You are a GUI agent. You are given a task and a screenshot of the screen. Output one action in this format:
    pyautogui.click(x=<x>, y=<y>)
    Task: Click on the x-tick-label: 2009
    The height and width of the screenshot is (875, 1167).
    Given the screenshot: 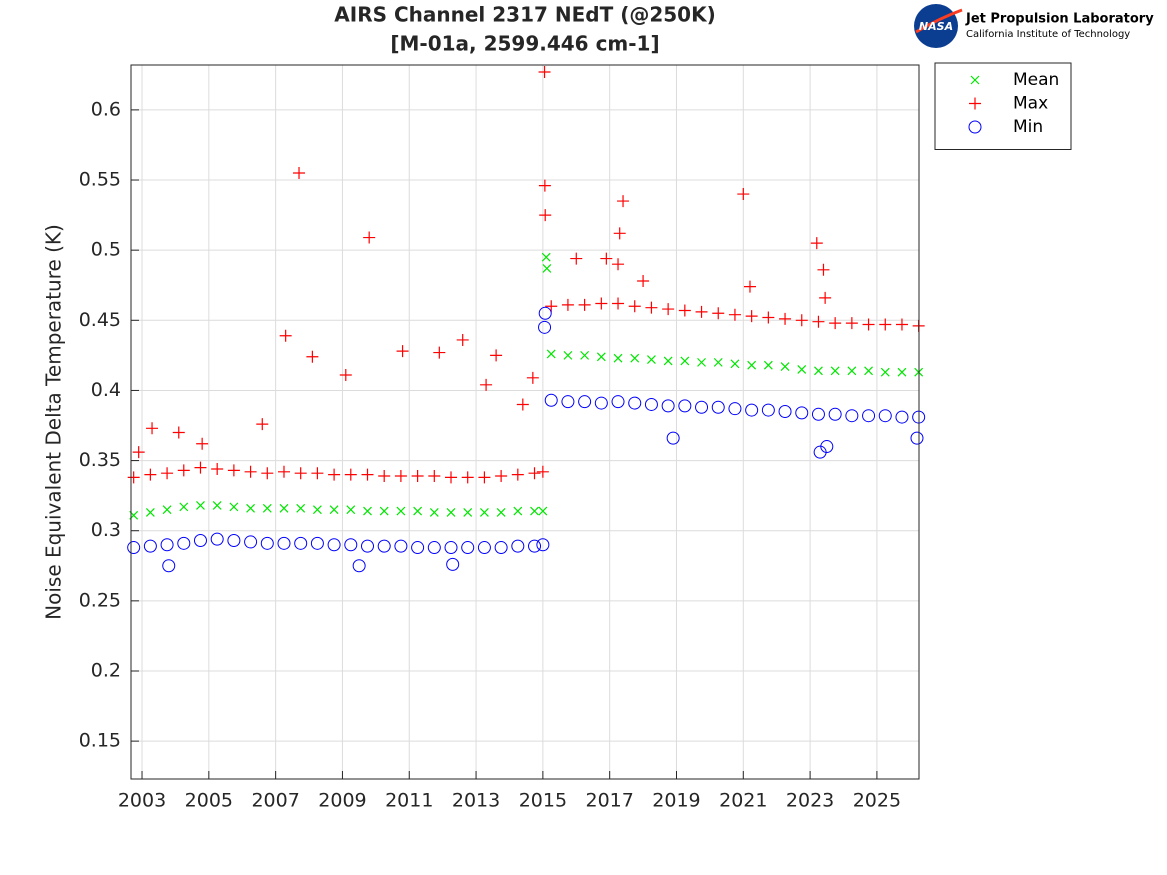 What is the action you would take?
    pyautogui.click(x=342, y=801)
    